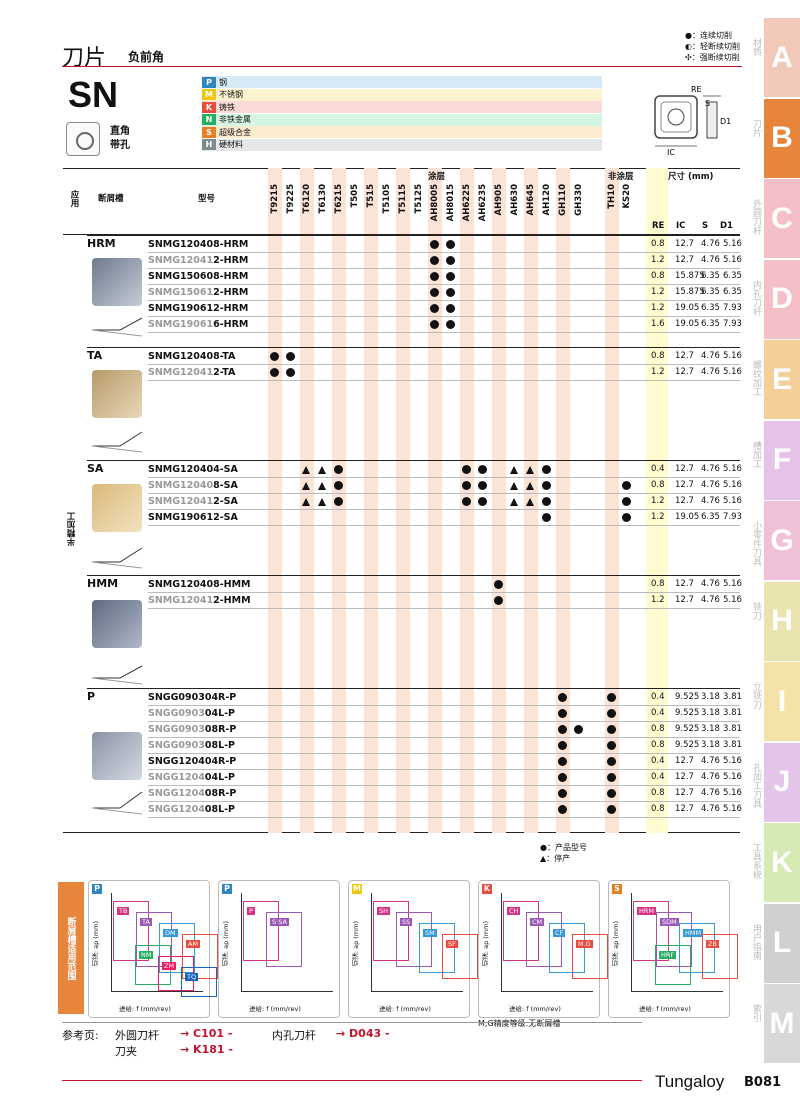 The height and width of the screenshot is (1120, 800). I want to click on grade-header: T6215, so click(339, 199).